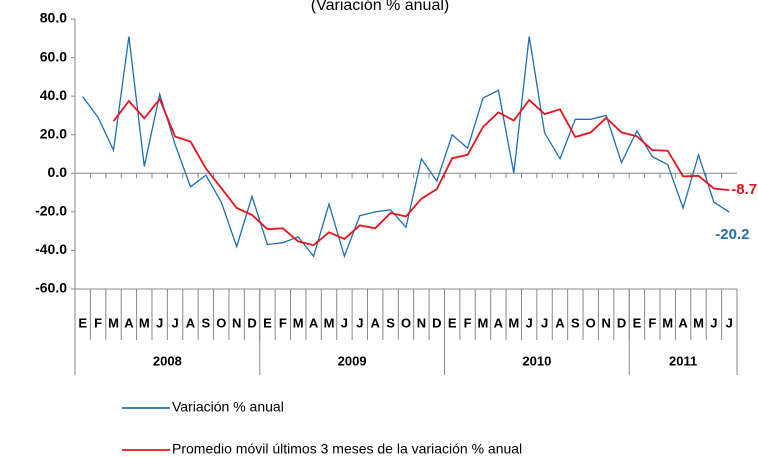  Describe the element at coordinates (228, 407) in the screenshot. I see `legend-label: Variación % anual` at that location.